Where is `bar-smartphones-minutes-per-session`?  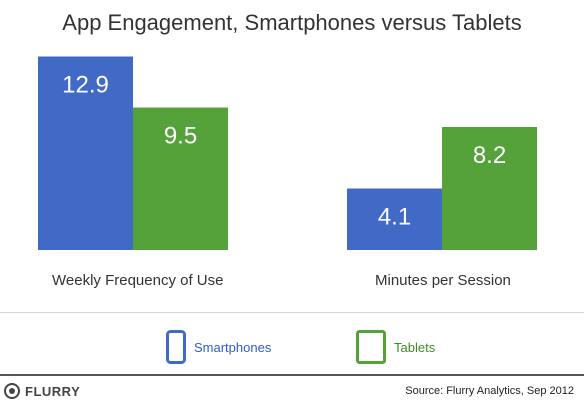
bar-smartphones-minutes-per-session is located at coordinates (394, 219).